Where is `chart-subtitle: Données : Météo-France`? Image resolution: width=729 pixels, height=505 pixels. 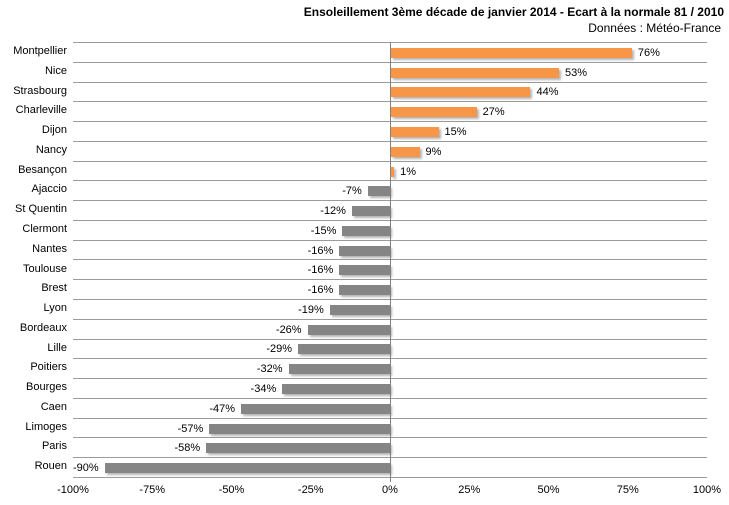
chart-subtitle: Données : Météo-France is located at coordinates (654, 28).